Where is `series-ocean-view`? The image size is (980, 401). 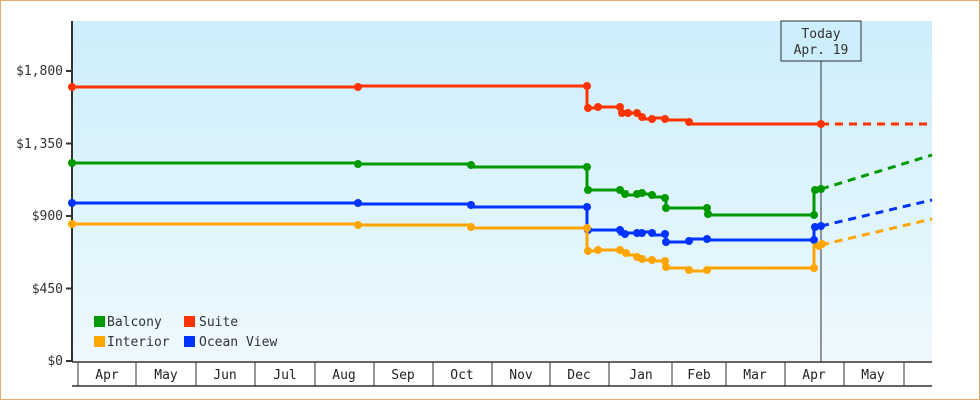 series-ocean-view is located at coordinates (500, 222).